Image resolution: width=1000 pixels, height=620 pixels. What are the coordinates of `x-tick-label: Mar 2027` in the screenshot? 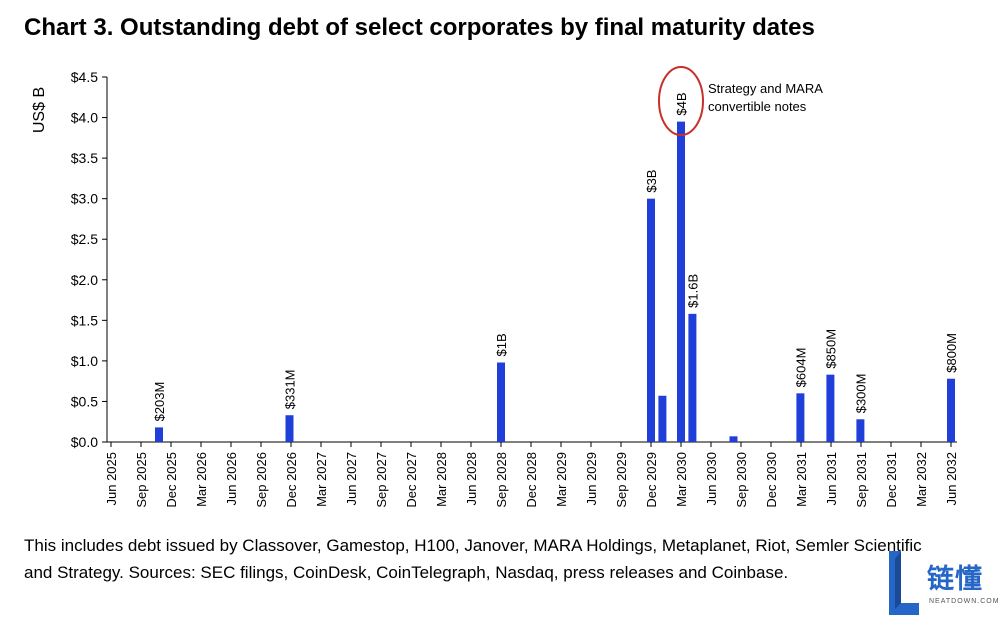 It's located at (321, 479).